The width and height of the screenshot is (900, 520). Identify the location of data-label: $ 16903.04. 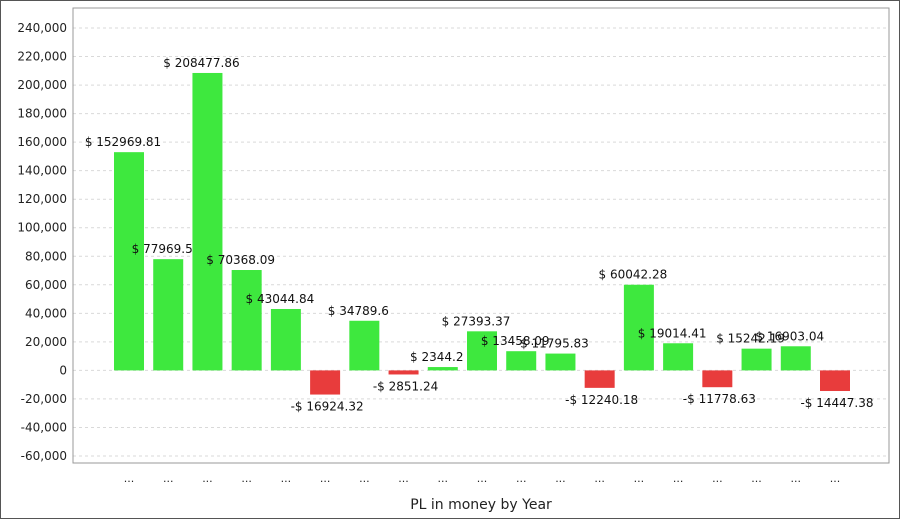
(789, 336).